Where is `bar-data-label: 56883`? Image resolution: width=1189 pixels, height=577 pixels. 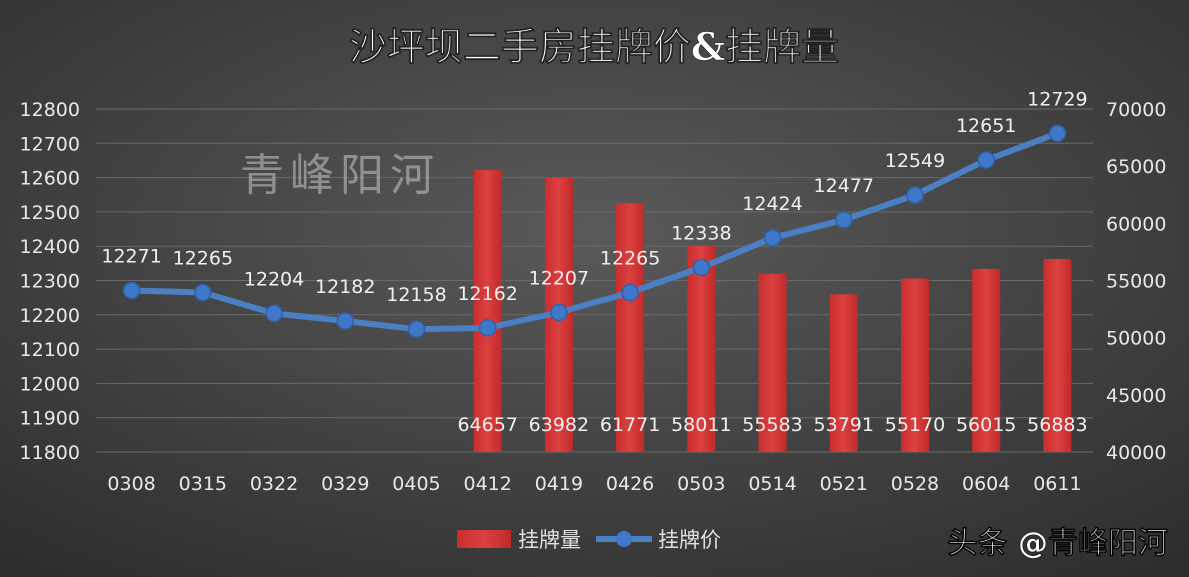
bar-data-label: 56883 is located at coordinates (1057, 425).